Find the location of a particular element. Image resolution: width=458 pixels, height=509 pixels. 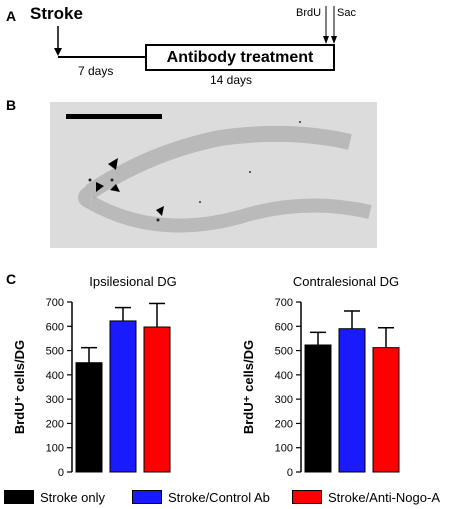

days-before-label: 7 days is located at coordinates (96, 71).